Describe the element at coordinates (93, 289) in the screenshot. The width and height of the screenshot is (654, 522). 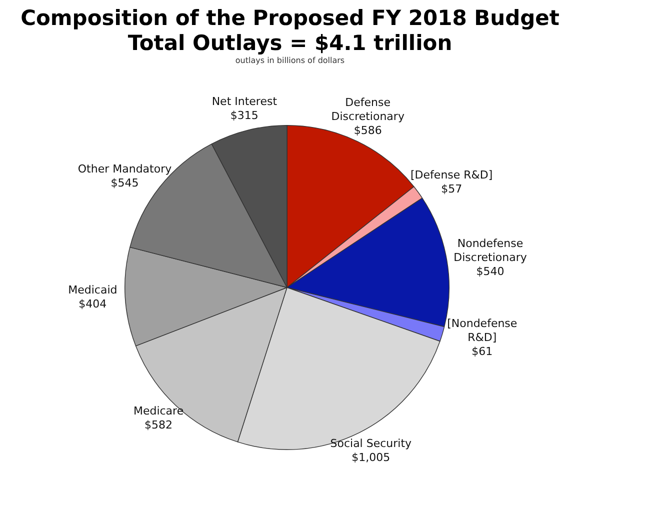
I see `slice-label: Medicaid` at that location.